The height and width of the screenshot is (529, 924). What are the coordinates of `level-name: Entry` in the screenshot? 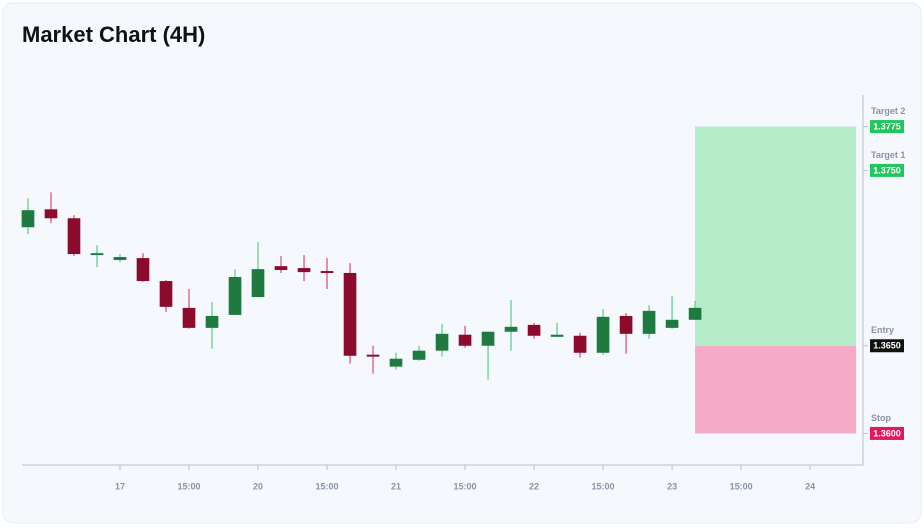 It's located at (882, 330).